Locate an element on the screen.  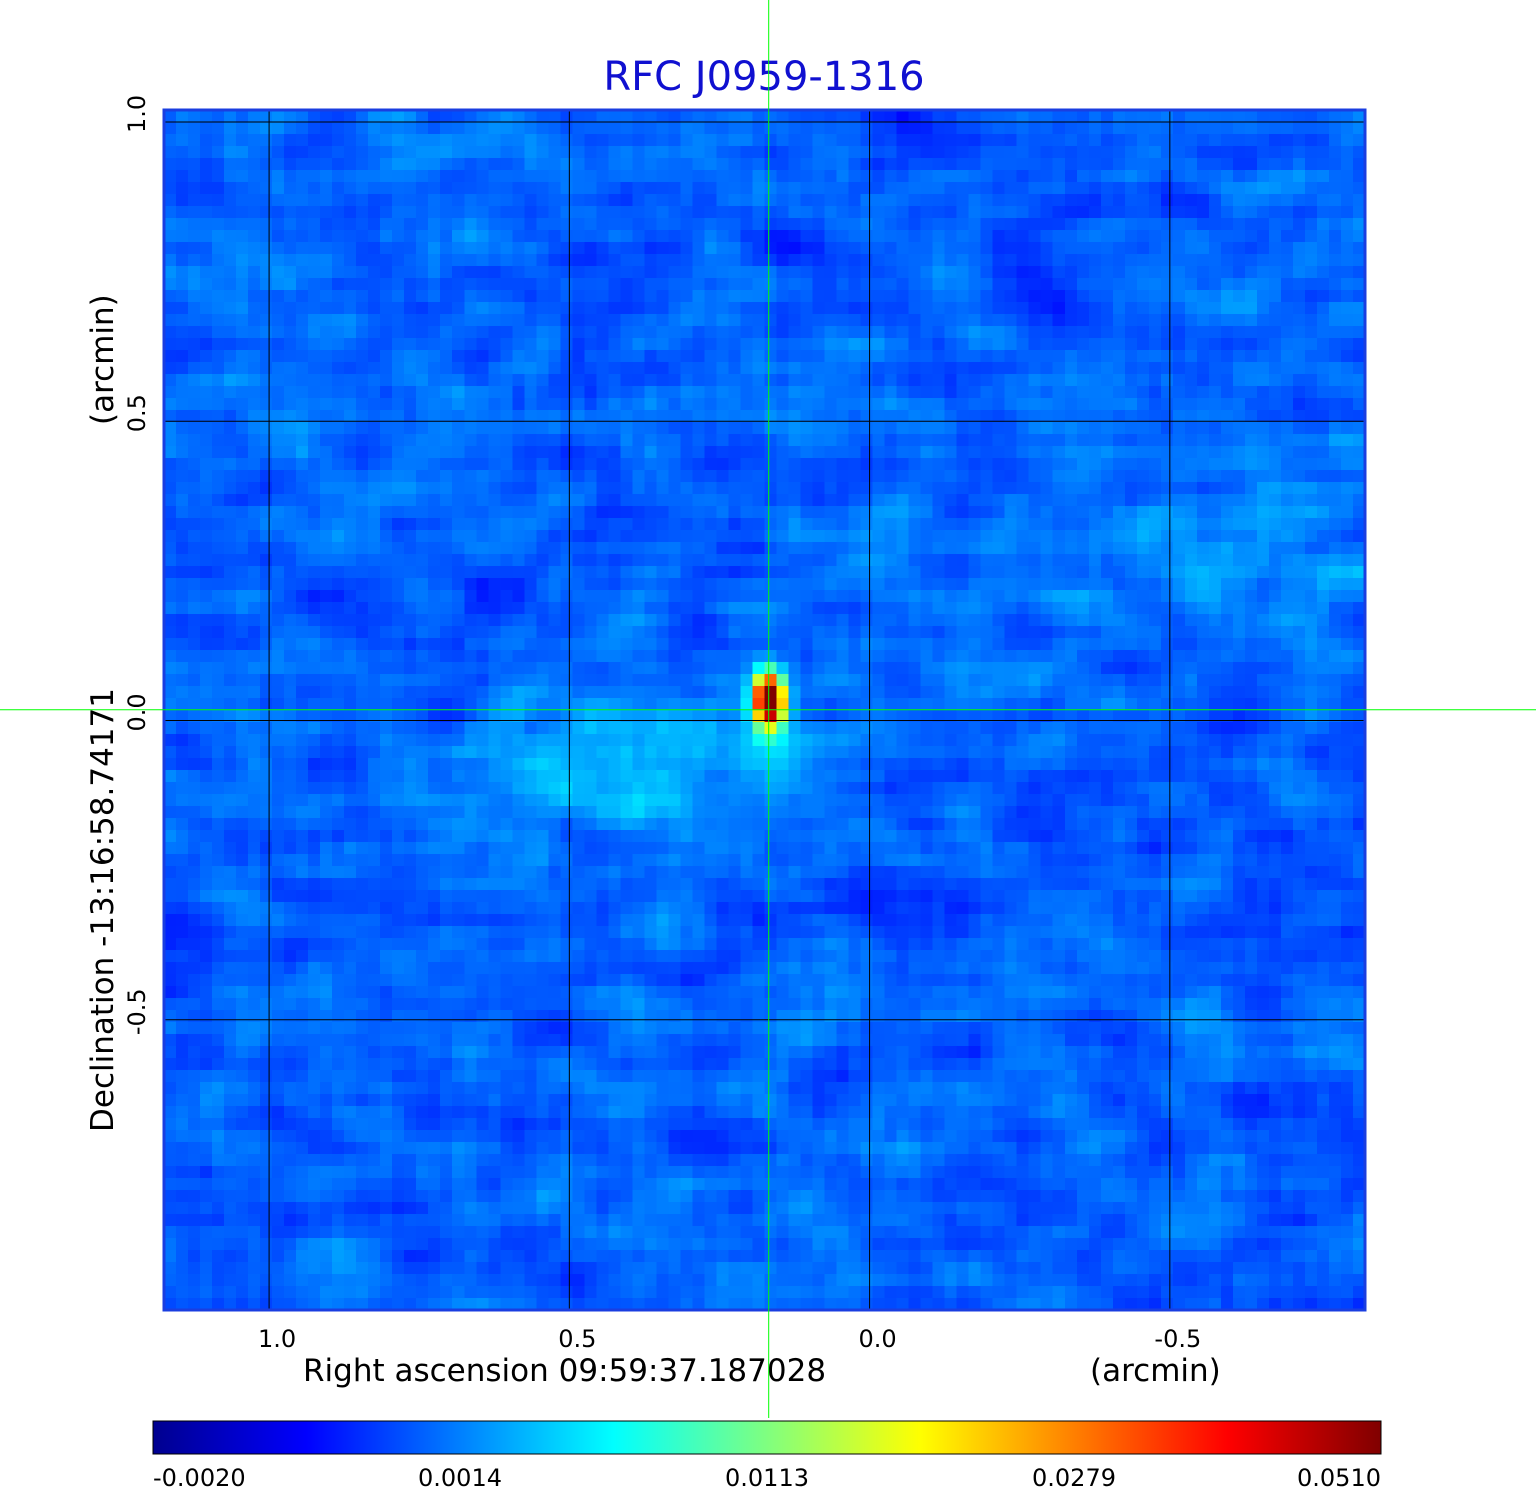
colorbar-tick-labels: -0.0020 0.0014 0.0113 0.0279 0.0510 is located at coordinates (767, 1478).